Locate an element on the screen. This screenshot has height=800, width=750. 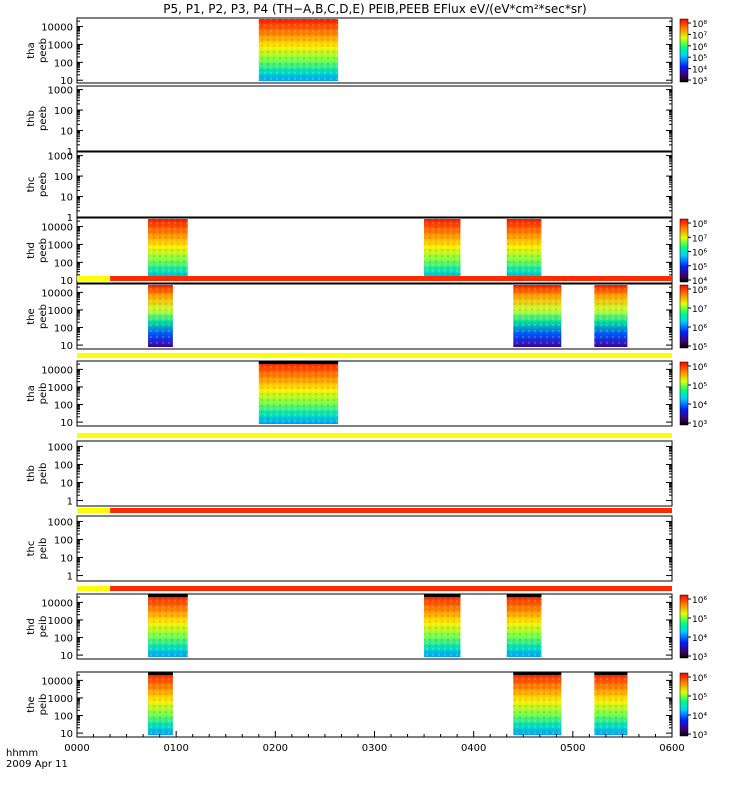
x-tick-label: 0100 is located at coordinates (175, 748).